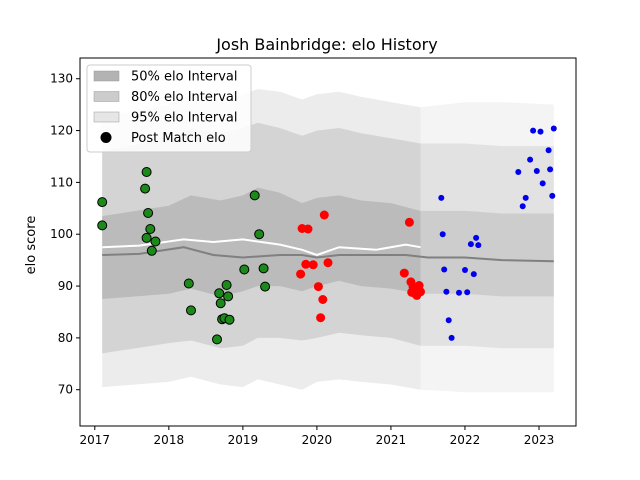 This screenshot has height=480, width=640. I want to click on y-axis-label: elo score, so click(31, 245).